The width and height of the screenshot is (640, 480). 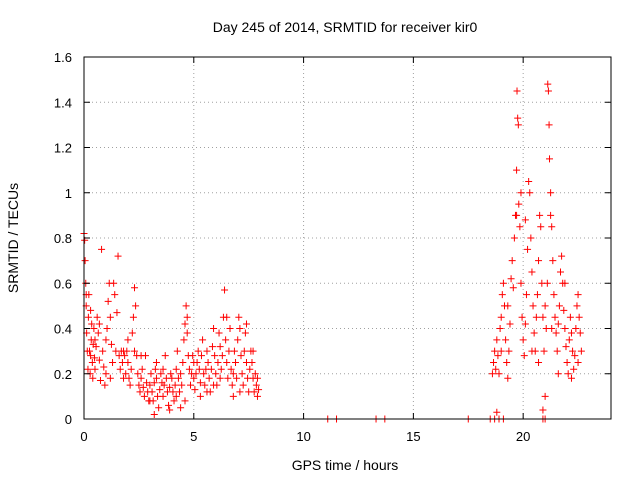 I want to click on y-tick-label: 0.8, so click(x=63, y=238).